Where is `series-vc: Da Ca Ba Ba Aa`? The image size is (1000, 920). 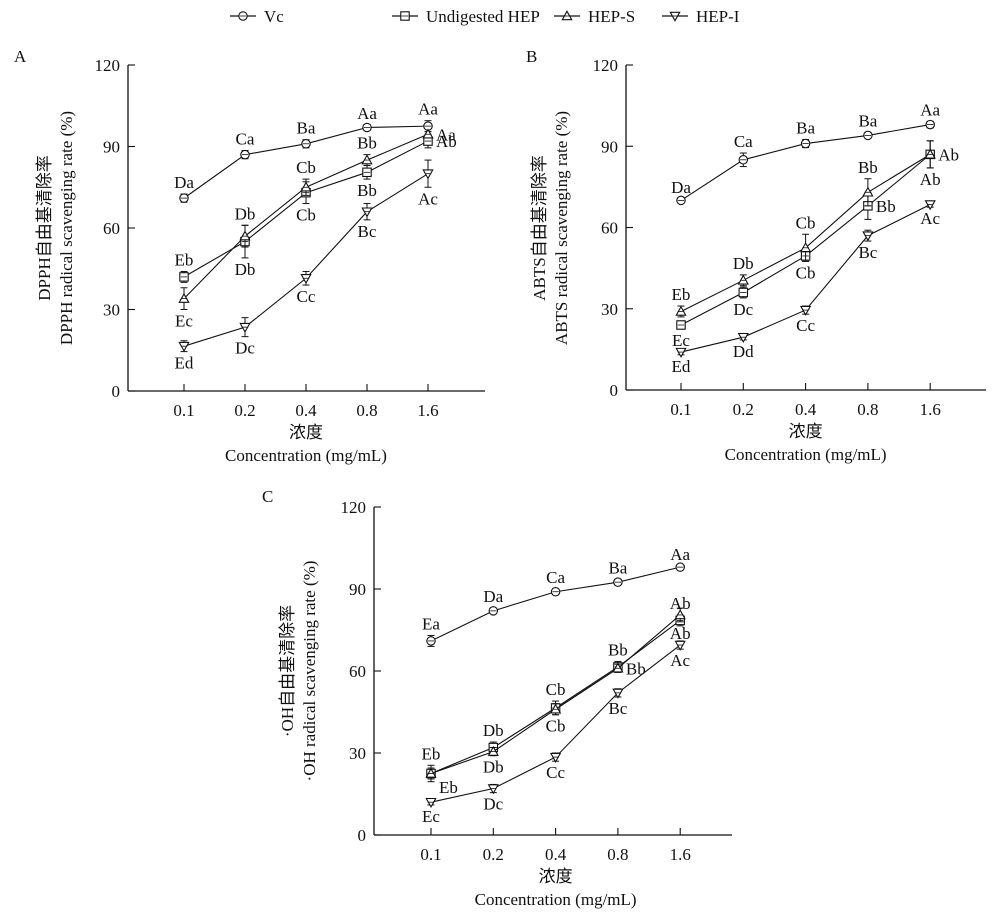 series-vc: Da Ca Ba Ba Aa is located at coordinates (806, 153).